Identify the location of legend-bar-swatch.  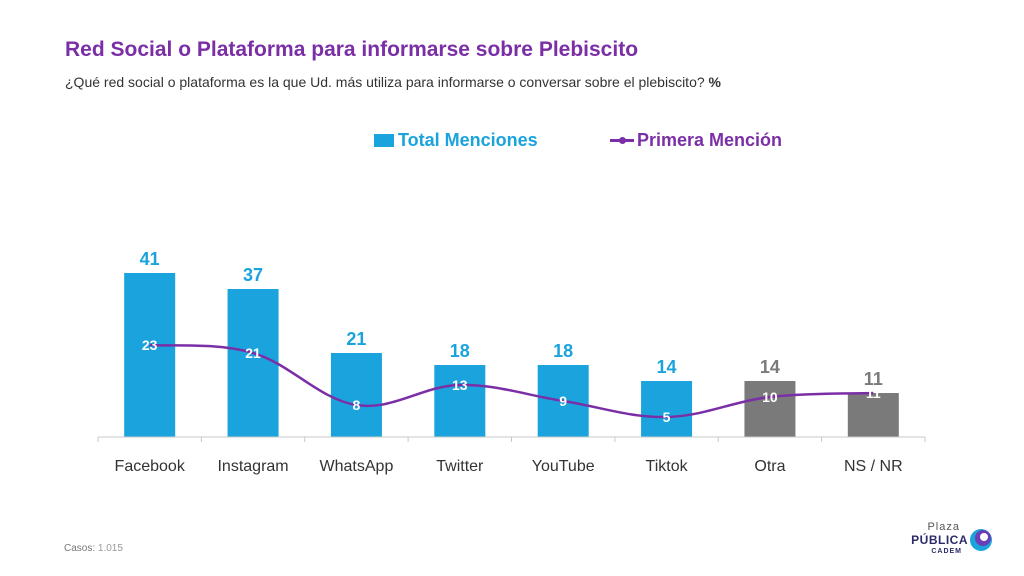
(384, 140).